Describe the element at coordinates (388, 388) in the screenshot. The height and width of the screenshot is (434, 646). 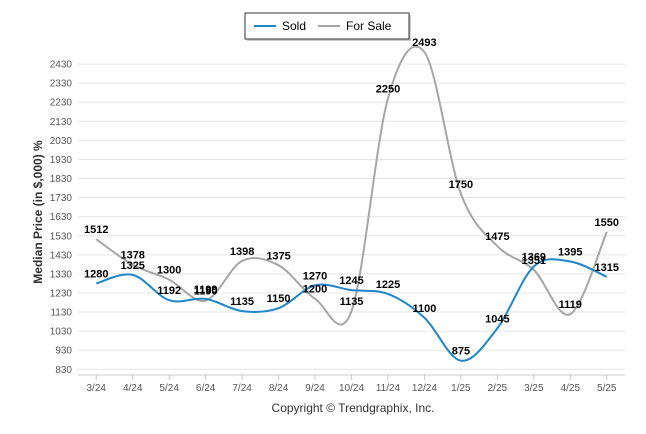
I see `x-tick-label: 11/24` at that location.